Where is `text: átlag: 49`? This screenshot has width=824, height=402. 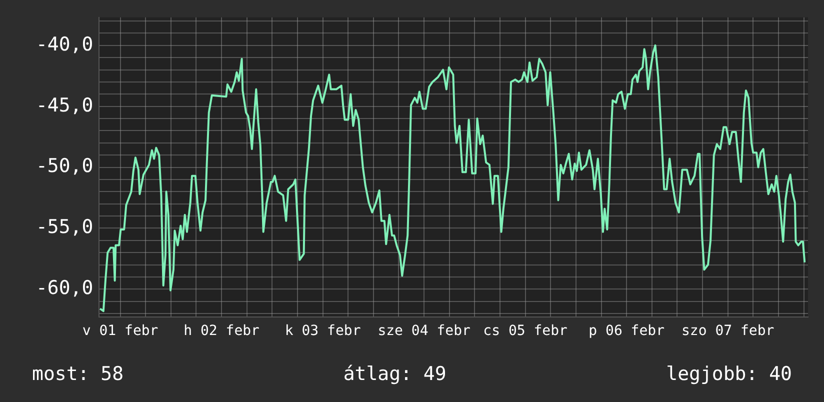
text: átlag: 49 is located at coordinates (394, 374).